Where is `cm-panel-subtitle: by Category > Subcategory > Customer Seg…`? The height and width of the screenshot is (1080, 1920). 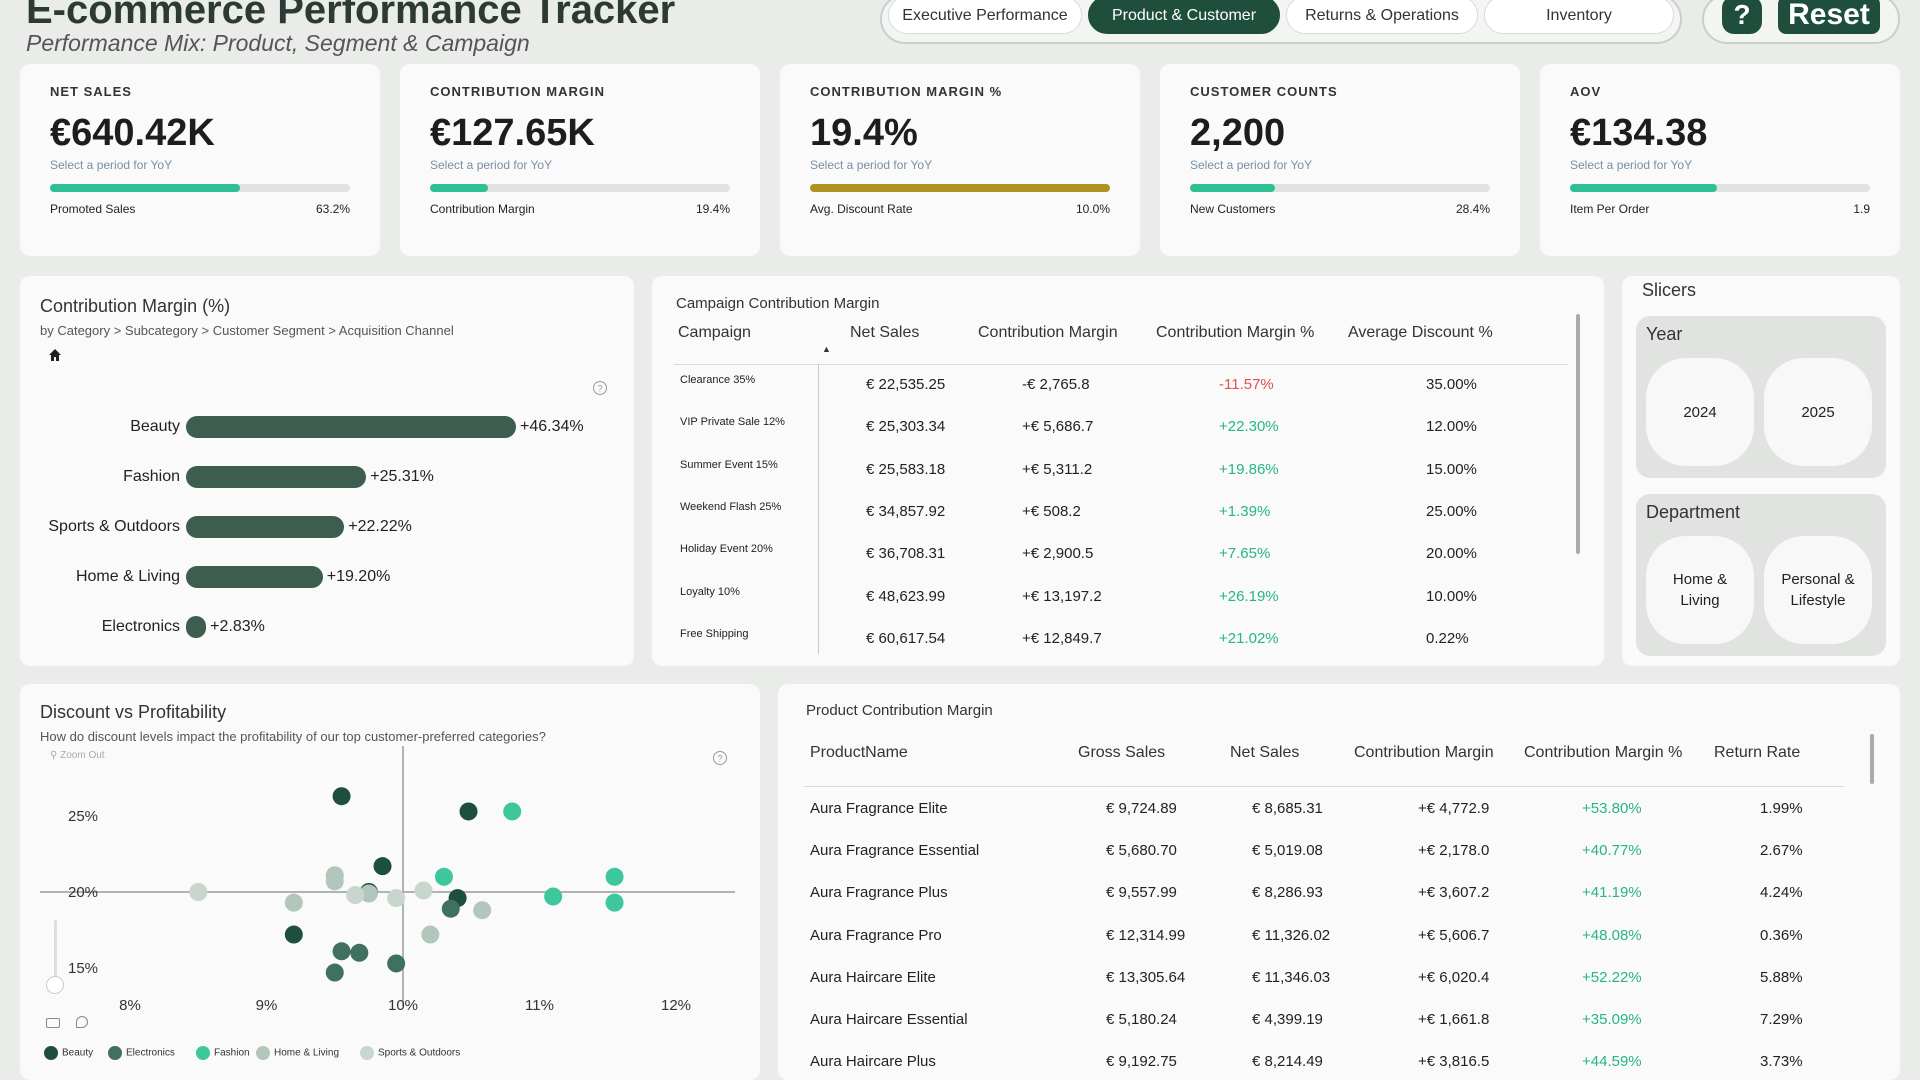 cm-panel-subtitle: by Category > Subcategory > Customer Seg… is located at coordinates (247, 330).